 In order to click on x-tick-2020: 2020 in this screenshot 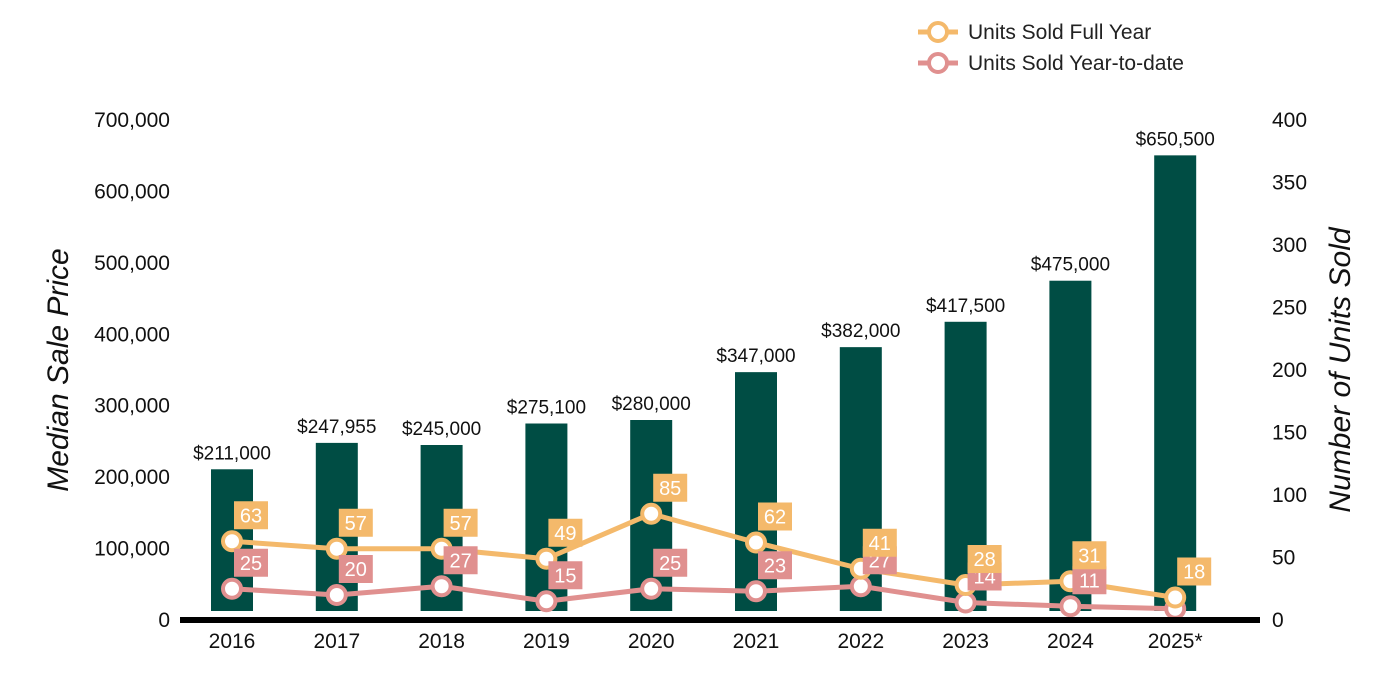, I will do `click(651, 641)`.